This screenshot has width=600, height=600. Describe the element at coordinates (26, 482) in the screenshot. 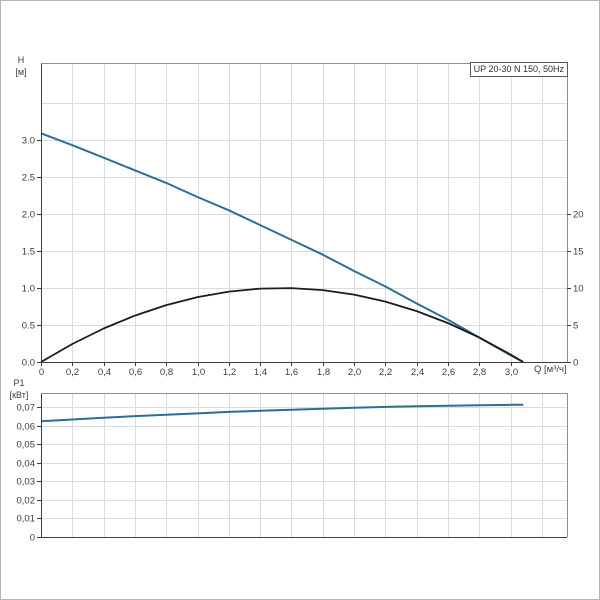

I see `p1-y-left-tick: 0,03` at that location.